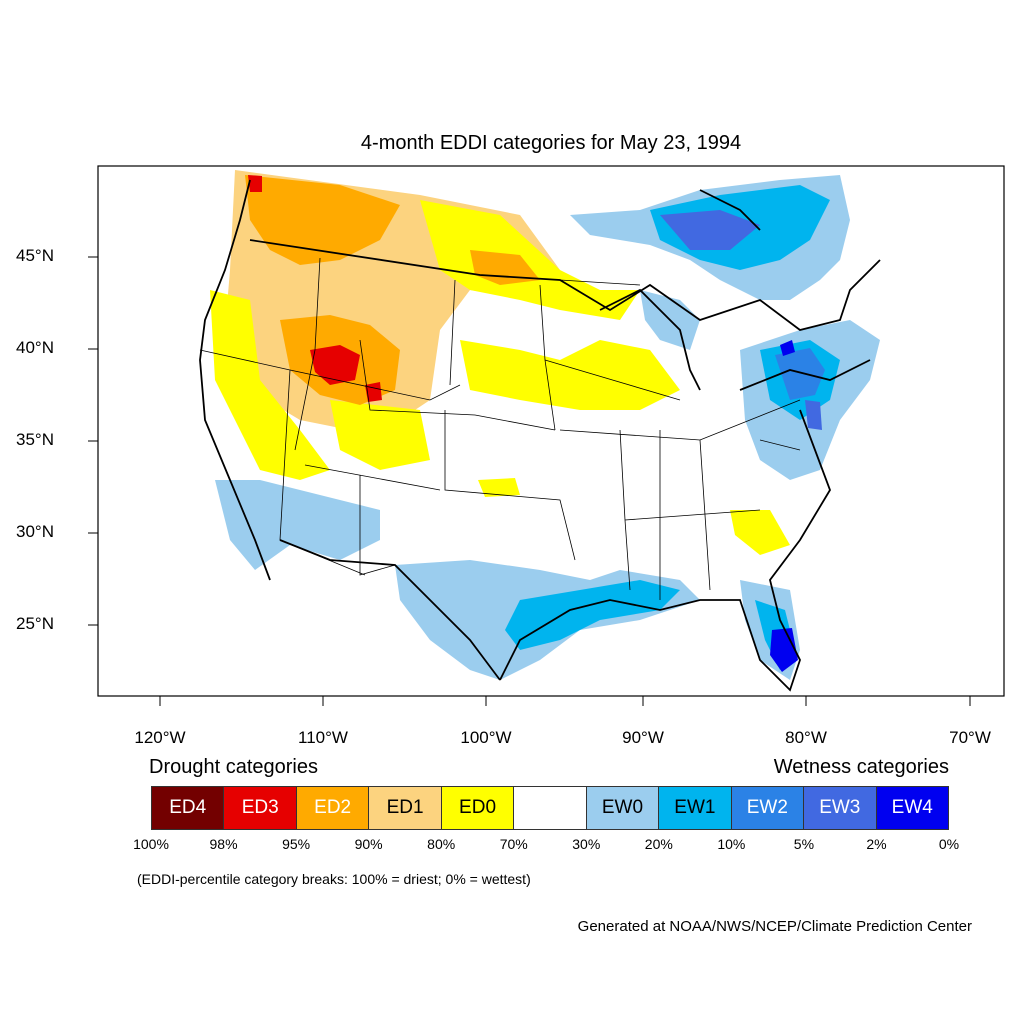 The height and width of the screenshot is (1024, 1024). Describe the element at coordinates (784, 650) in the screenshot. I see `region-ew4-florida` at that location.